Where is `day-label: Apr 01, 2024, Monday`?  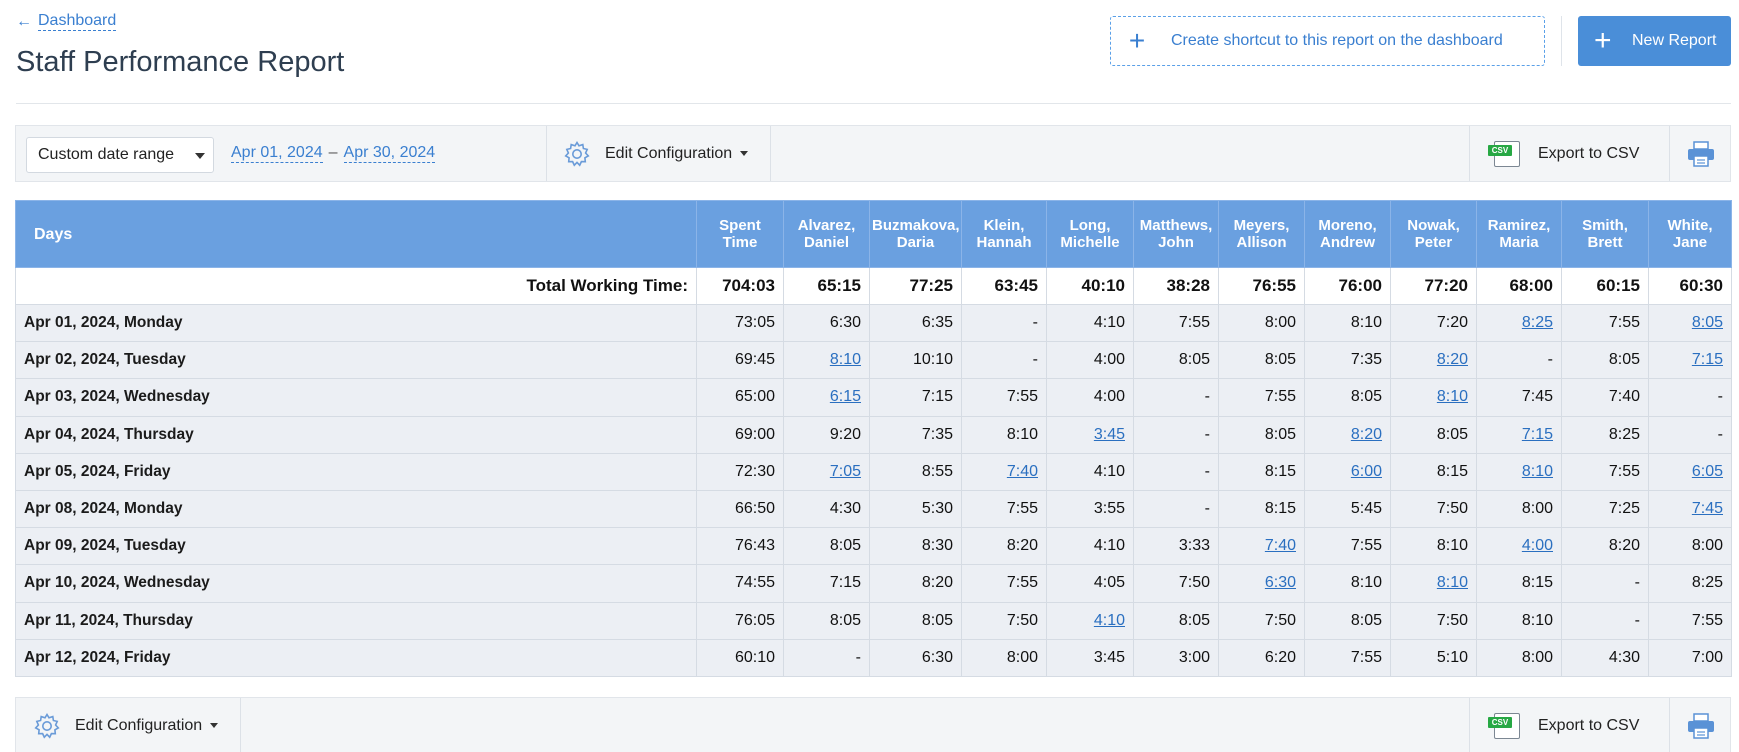 day-label: Apr 01, 2024, Monday is located at coordinates (356, 323).